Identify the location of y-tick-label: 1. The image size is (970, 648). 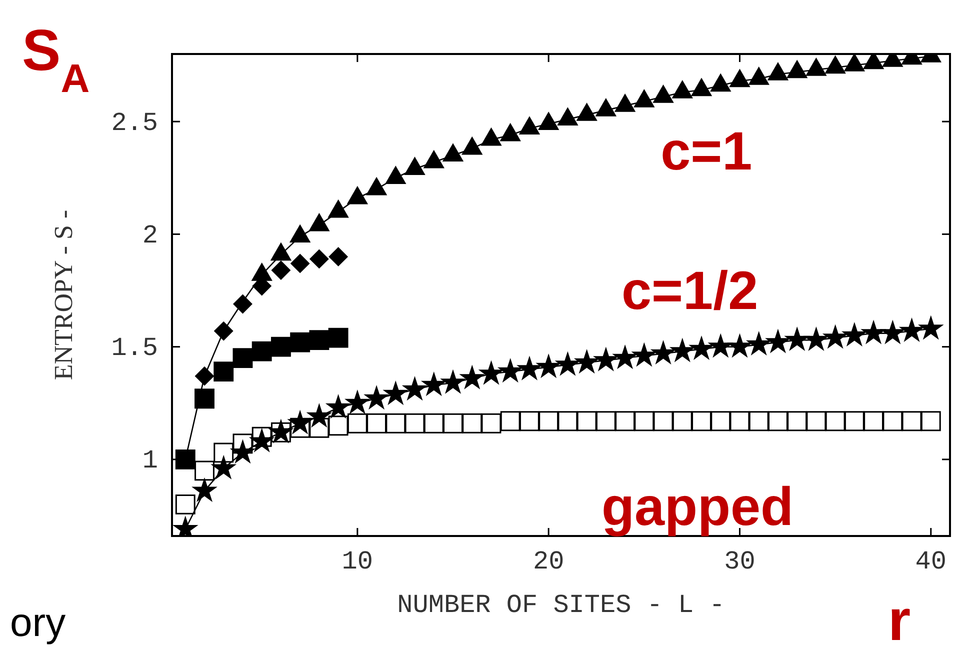
(150, 461).